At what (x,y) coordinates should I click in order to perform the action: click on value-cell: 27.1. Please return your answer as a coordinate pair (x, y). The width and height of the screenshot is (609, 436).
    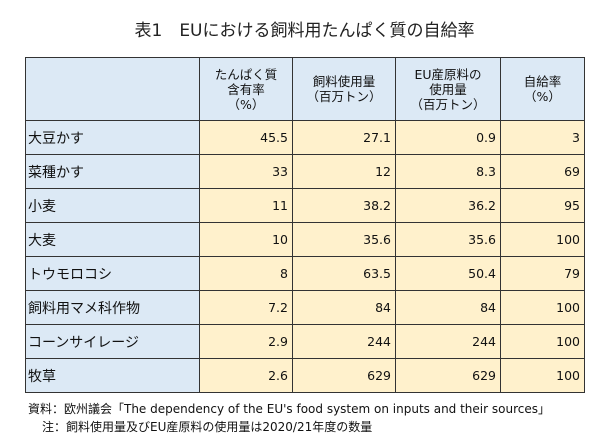
    Looking at the image, I should click on (344, 137).